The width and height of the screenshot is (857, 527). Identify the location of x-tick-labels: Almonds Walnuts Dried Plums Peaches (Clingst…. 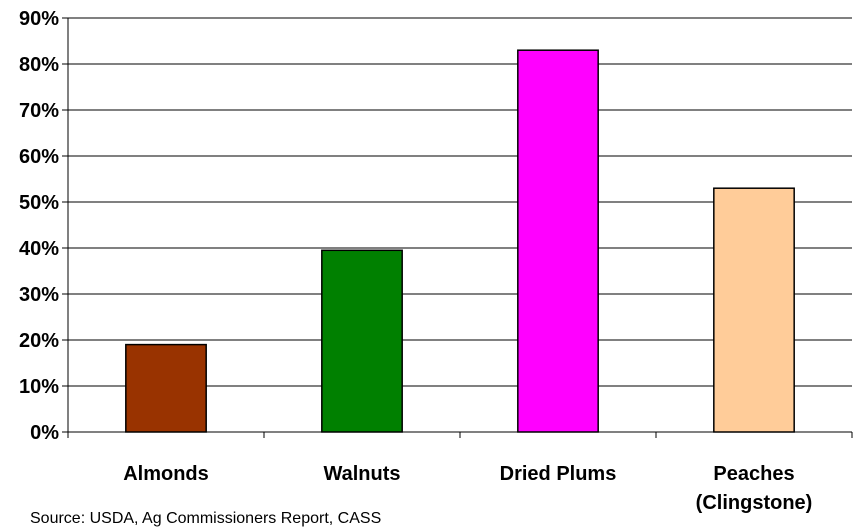
(467, 488).